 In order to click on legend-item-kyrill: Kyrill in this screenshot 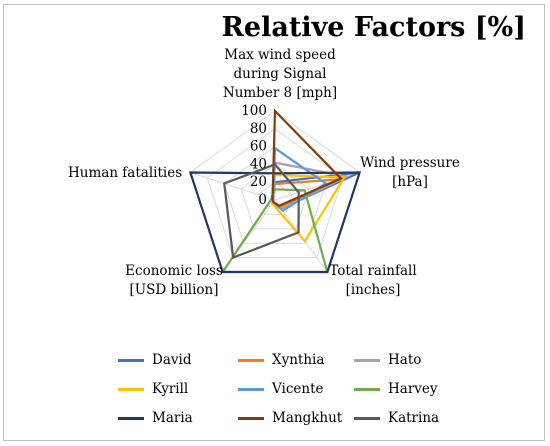, I will do `click(153, 389)`.